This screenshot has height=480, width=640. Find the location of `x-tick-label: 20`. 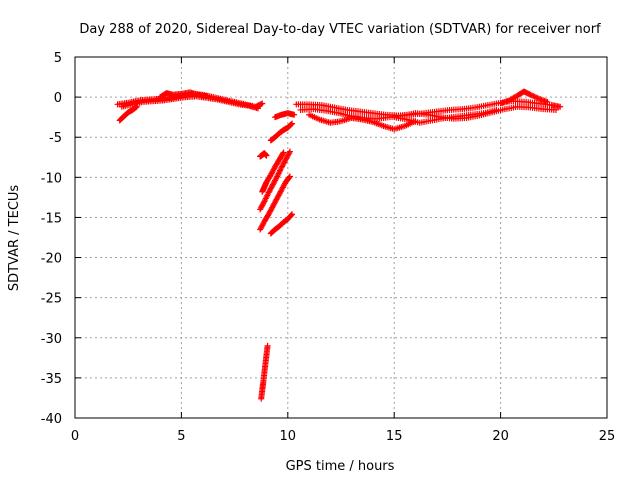

x-tick-label: 20 is located at coordinates (500, 436).